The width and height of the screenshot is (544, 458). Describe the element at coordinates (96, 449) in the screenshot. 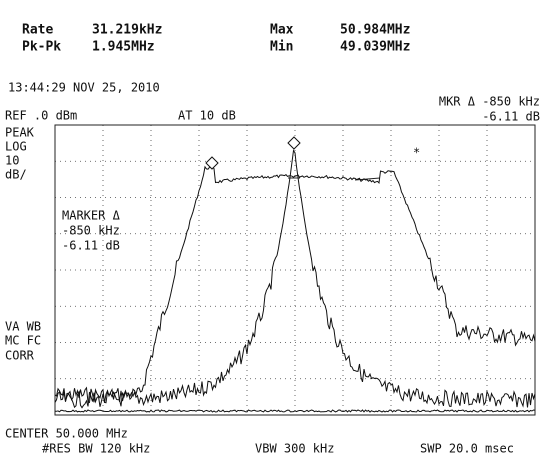

I see `res-bw: #RES BW 120 kHz` at that location.